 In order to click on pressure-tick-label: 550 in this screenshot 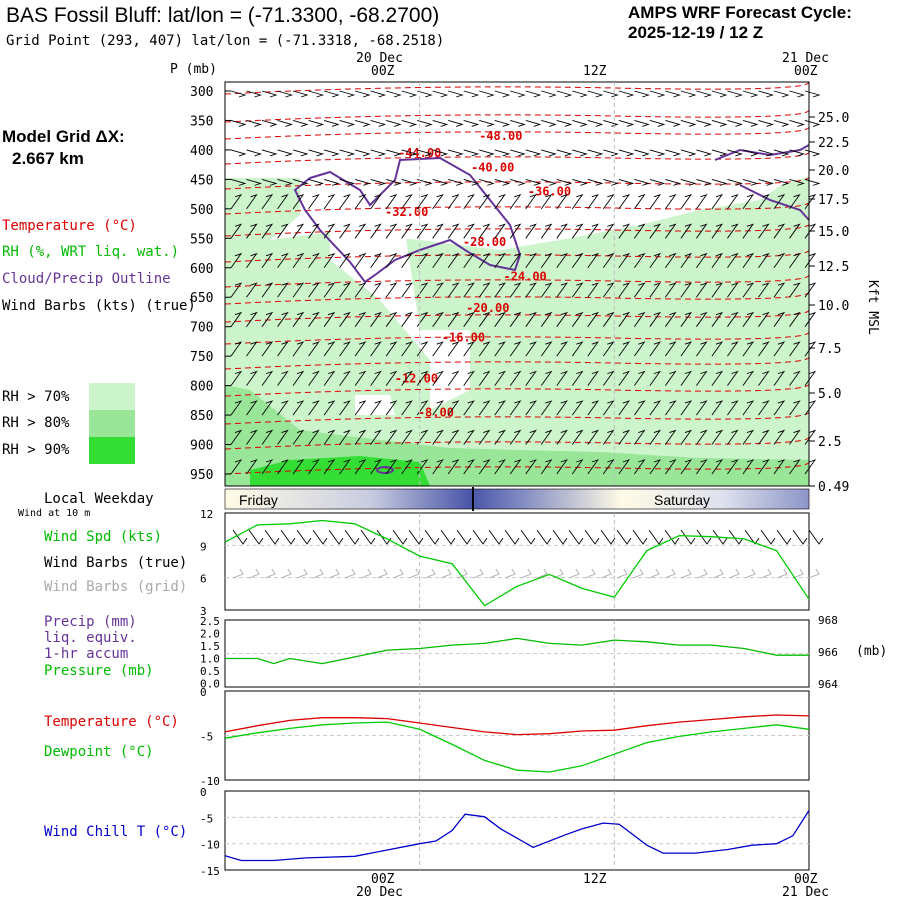, I will do `click(201, 239)`.